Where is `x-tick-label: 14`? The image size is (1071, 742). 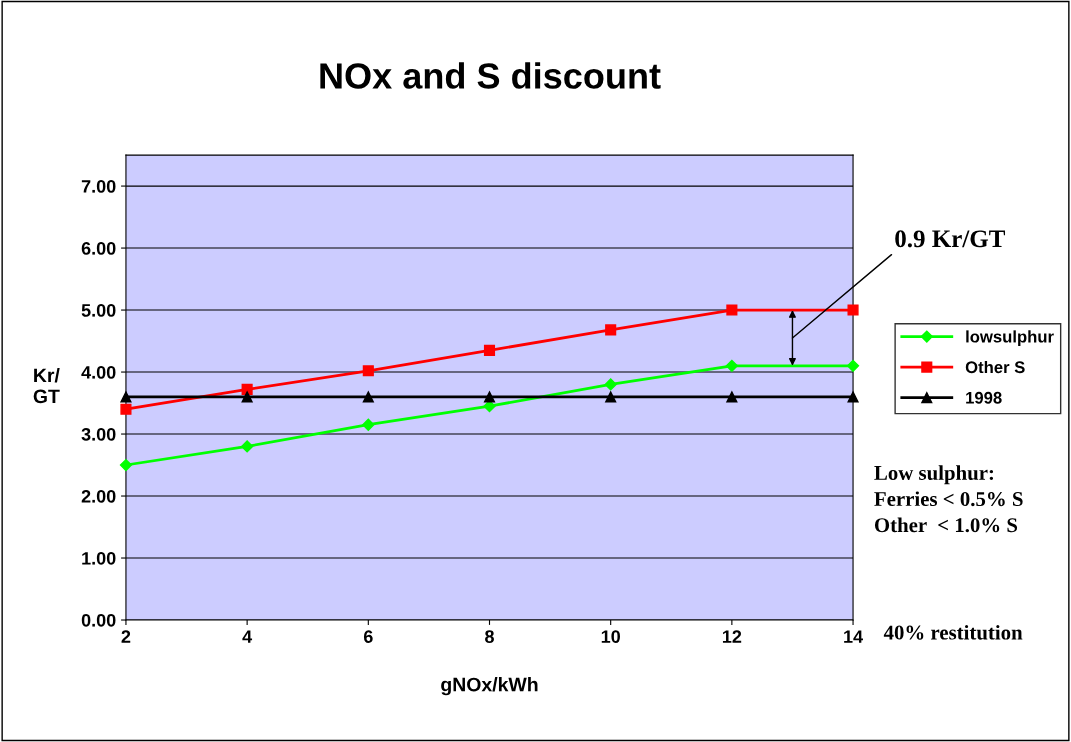 x-tick-label: 14 is located at coordinates (853, 636).